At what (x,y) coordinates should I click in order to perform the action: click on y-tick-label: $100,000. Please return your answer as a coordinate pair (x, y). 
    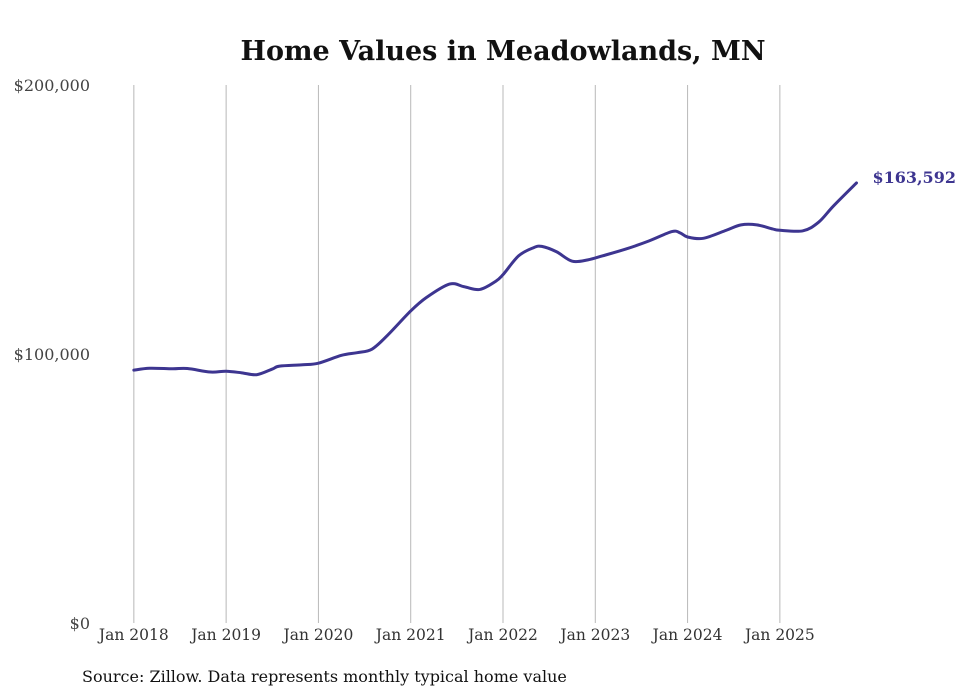
    Looking at the image, I should click on (52, 354).